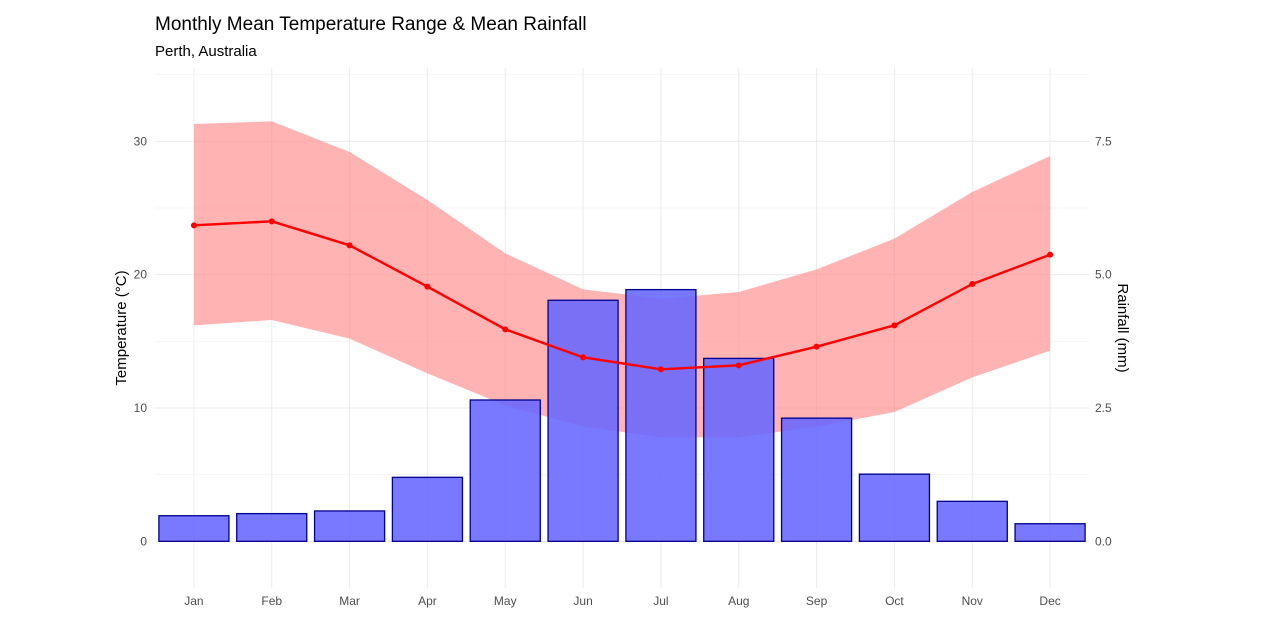  I want to click on x-tick-label: Aug, so click(738, 601).